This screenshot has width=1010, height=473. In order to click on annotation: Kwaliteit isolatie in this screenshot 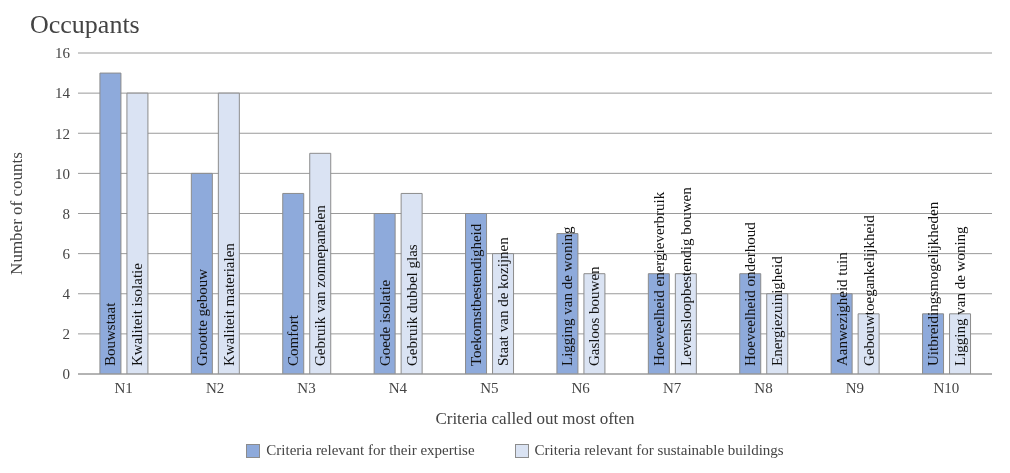, I will do `click(137, 314)`.